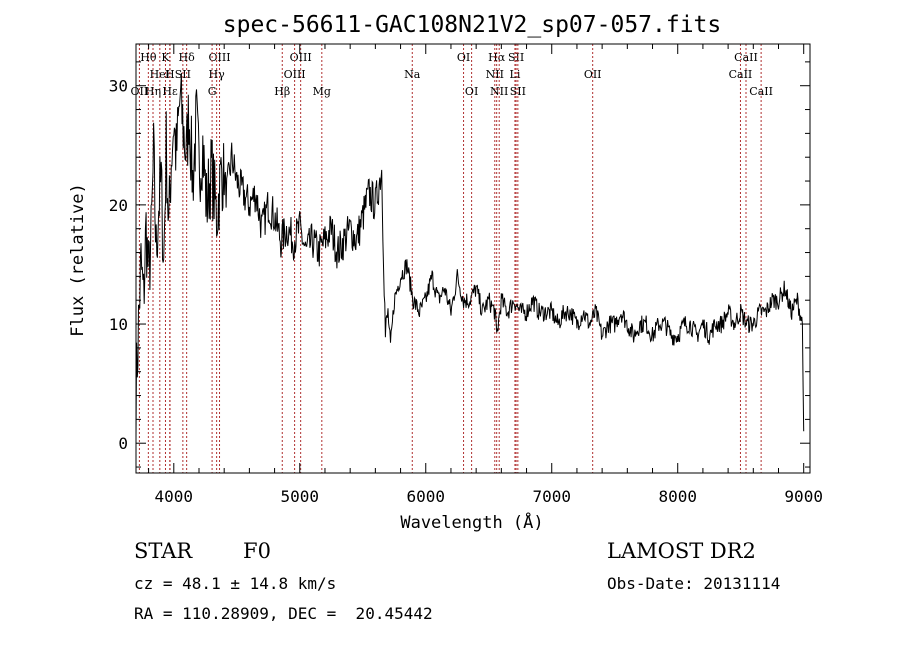  I want to click on spectral-line-label: Hα, so click(497, 57).